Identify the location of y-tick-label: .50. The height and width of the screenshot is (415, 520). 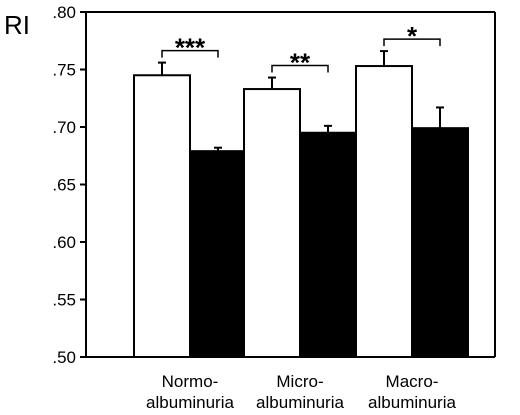
(64, 357).